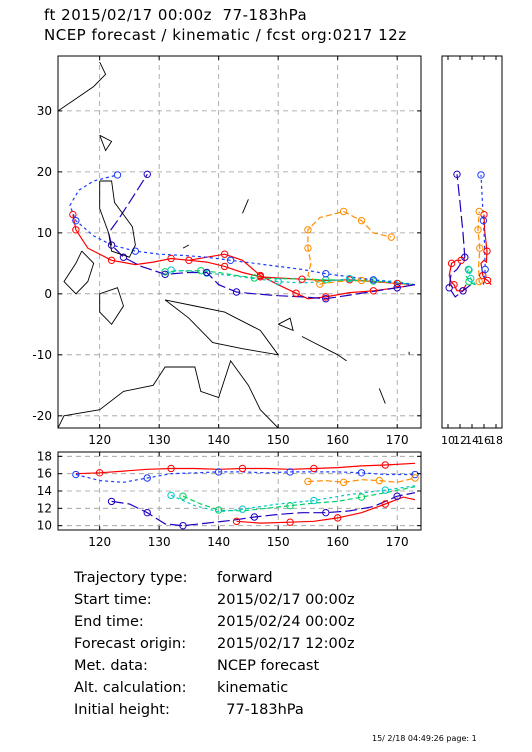 The height and width of the screenshot is (752, 532). I want to click on info-label: Forecast origin:, so click(130, 644).